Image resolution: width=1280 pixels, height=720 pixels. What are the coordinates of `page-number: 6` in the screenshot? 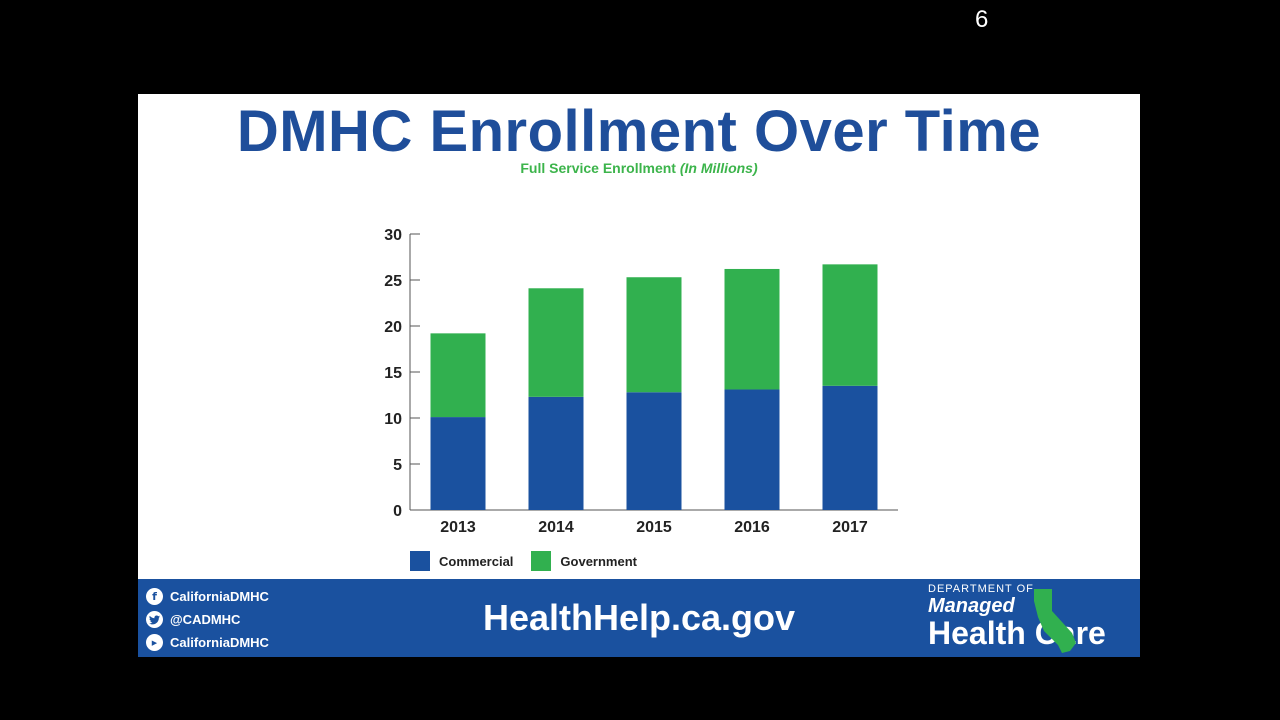 It's located at (982, 19).